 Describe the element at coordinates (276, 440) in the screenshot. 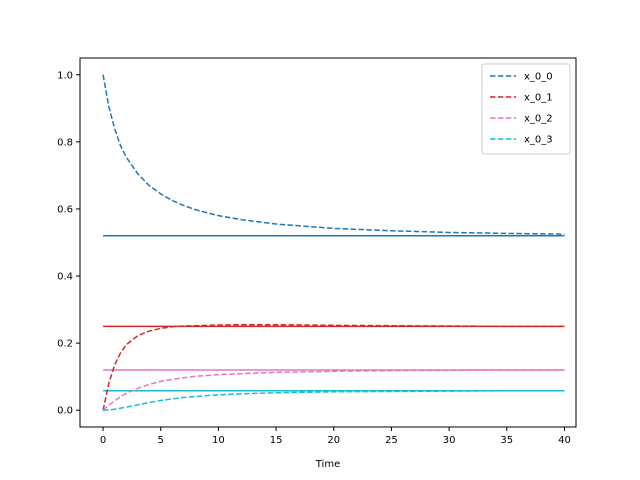

I see `x-tick-label: 15` at that location.